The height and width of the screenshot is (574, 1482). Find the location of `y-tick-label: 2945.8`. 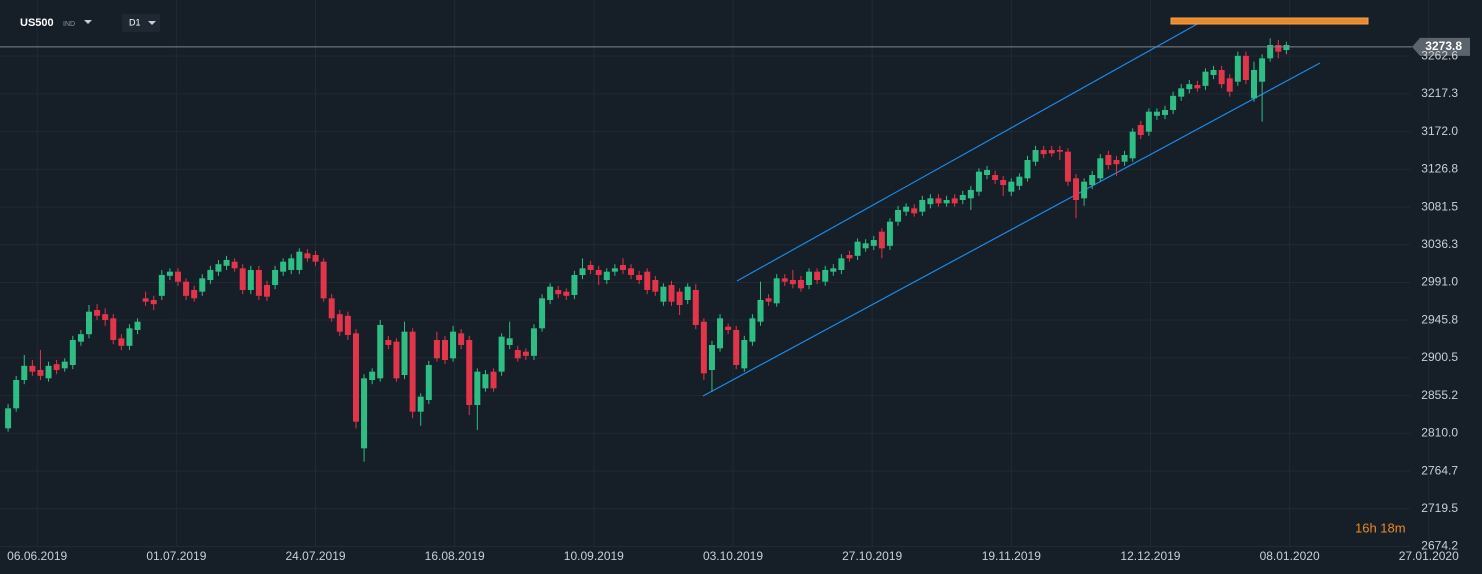

y-tick-label: 2945.8 is located at coordinates (1439, 319).